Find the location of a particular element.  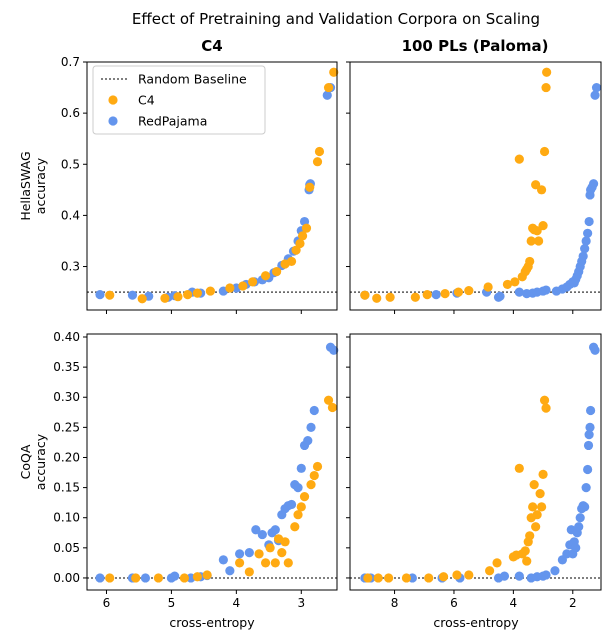

legend-entry-label: RedPajama is located at coordinates (172, 121).